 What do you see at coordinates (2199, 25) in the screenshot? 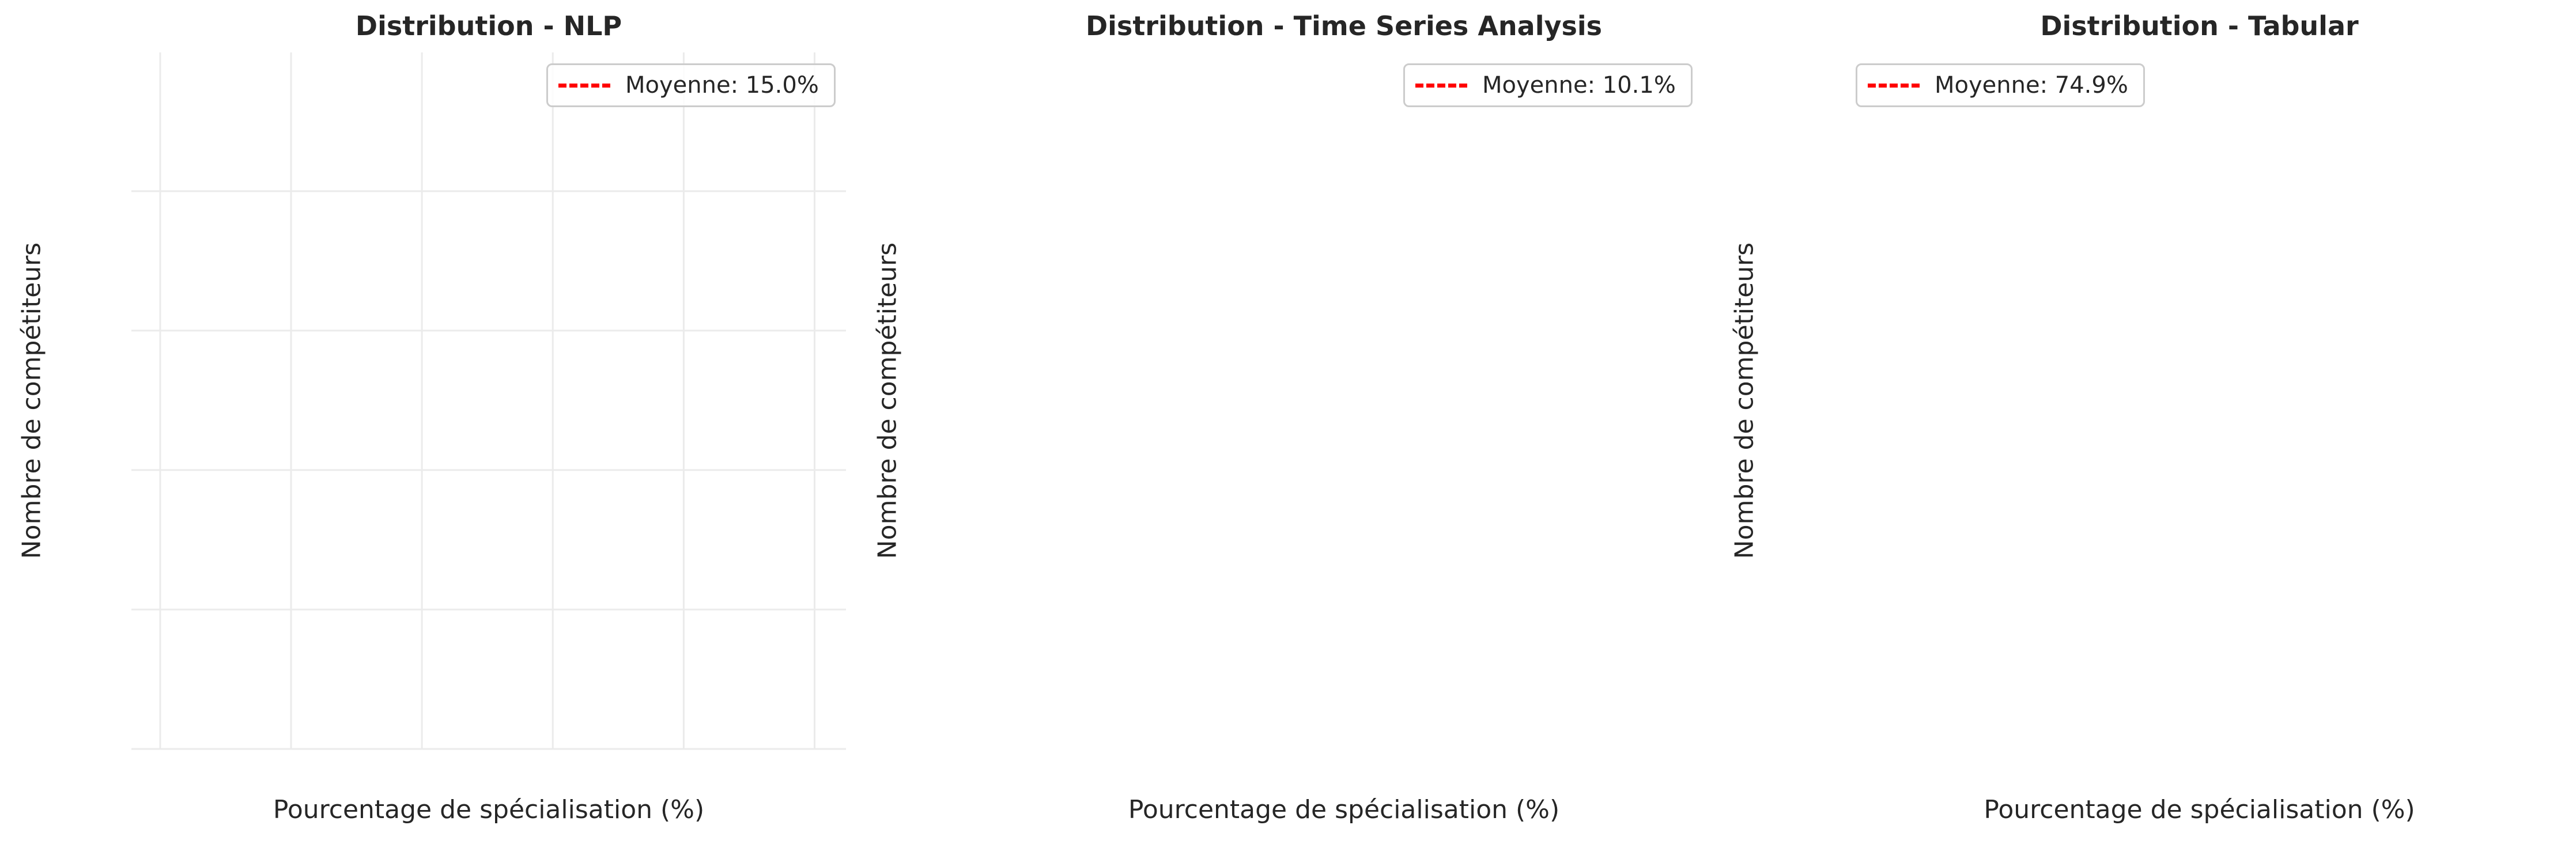
I see `chart-title: Distribution - Tabular` at bounding box center [2199, 25].